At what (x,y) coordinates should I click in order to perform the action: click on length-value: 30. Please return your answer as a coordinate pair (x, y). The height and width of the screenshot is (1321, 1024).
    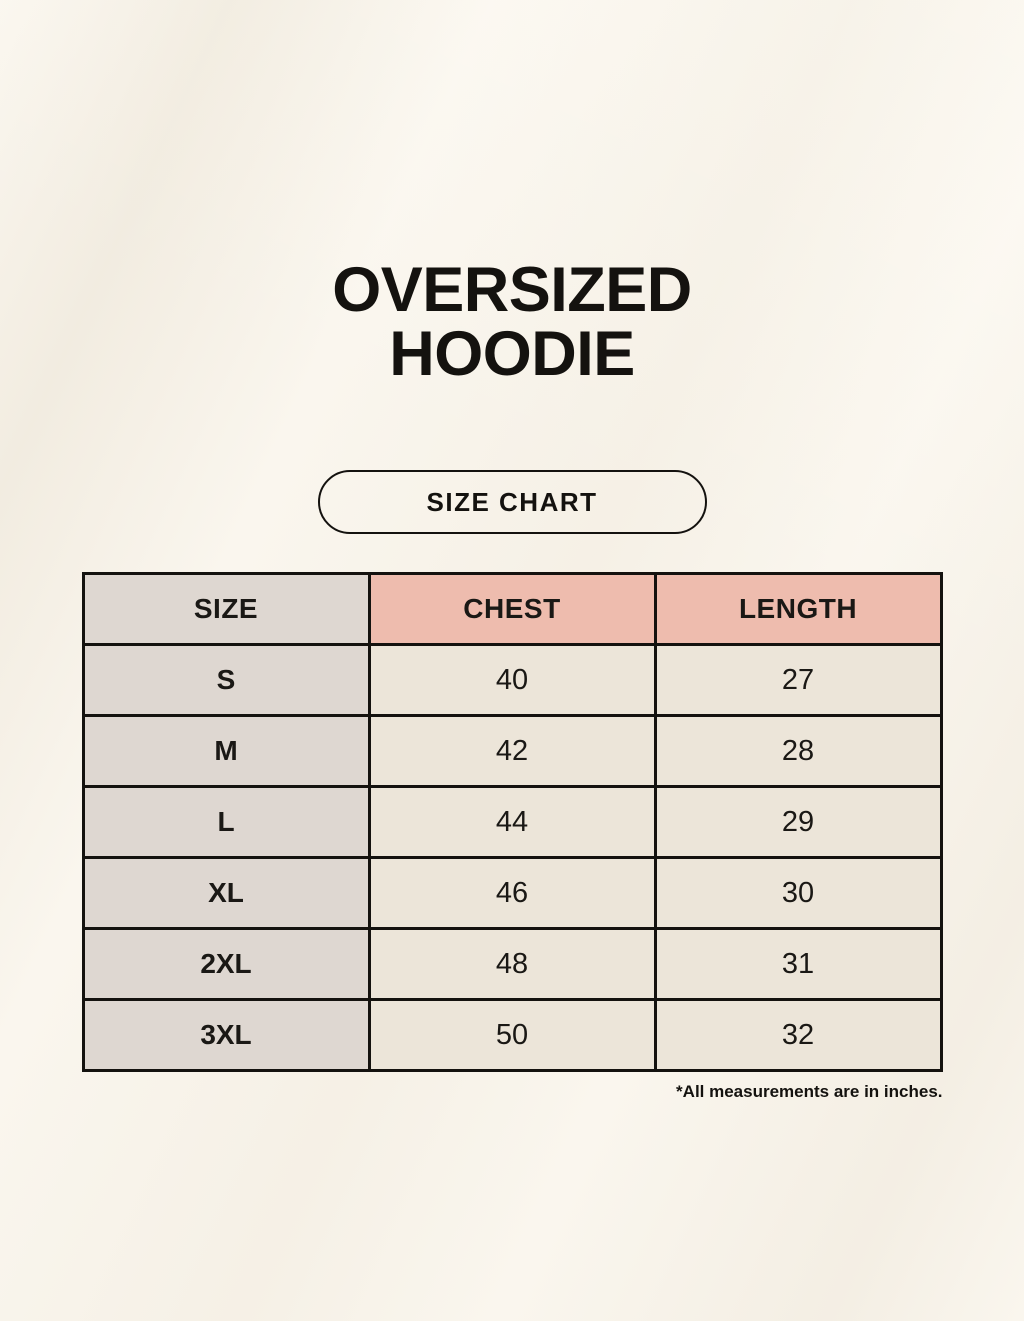
    Looking at the image, I should click on (798, 893).